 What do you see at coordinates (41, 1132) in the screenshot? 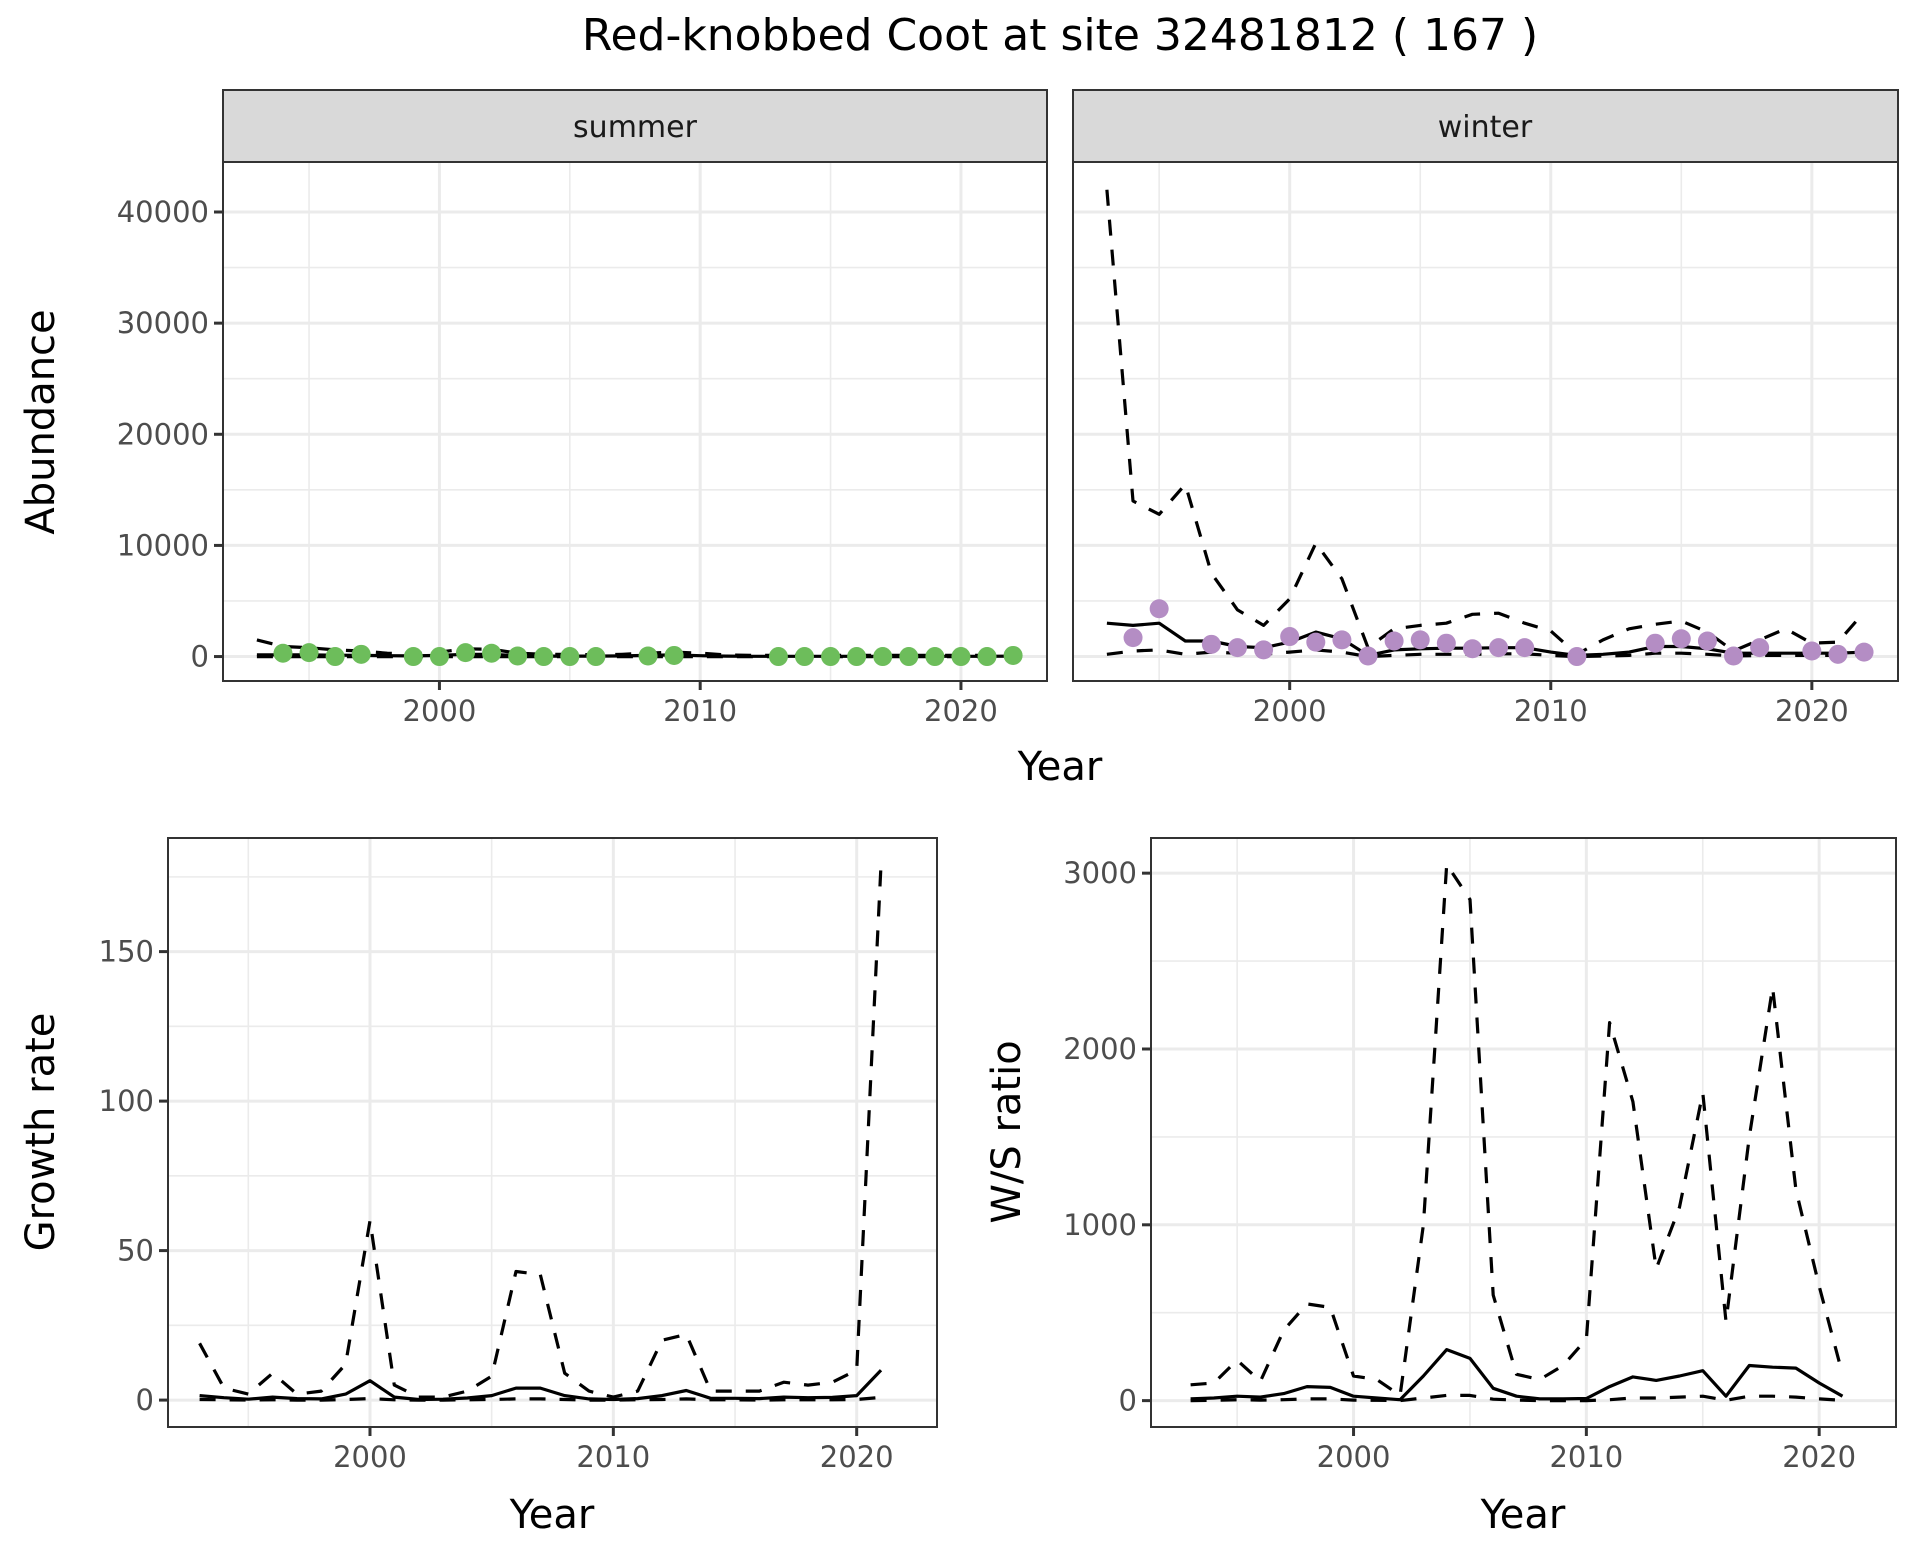
I see `y-axis-title-growth: Growth rate` at bounding box center [41, 1132].